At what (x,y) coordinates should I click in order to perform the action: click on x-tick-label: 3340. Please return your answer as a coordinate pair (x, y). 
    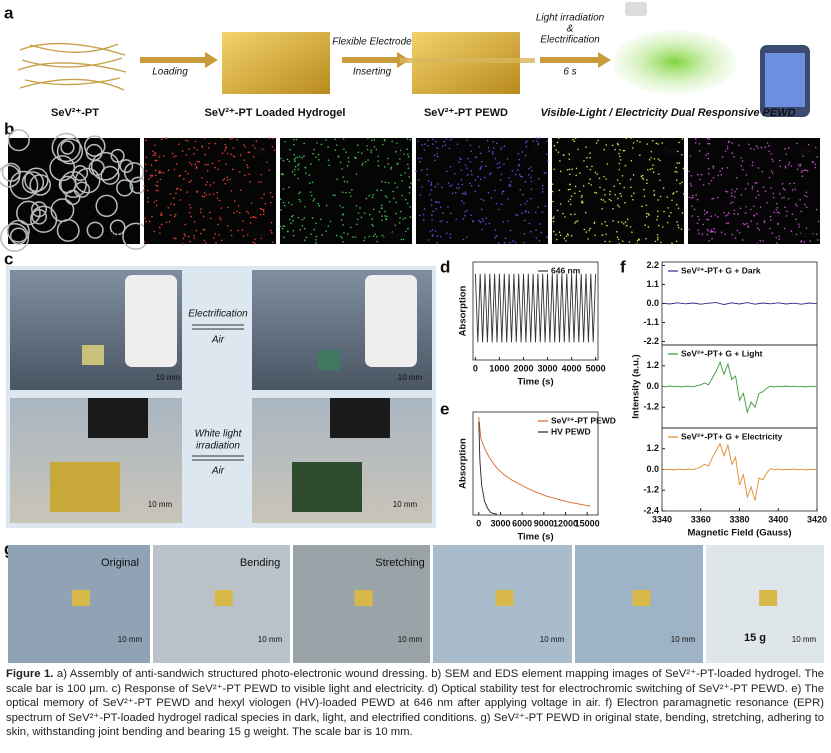
    Looking at the image, I should click on (662, 519).